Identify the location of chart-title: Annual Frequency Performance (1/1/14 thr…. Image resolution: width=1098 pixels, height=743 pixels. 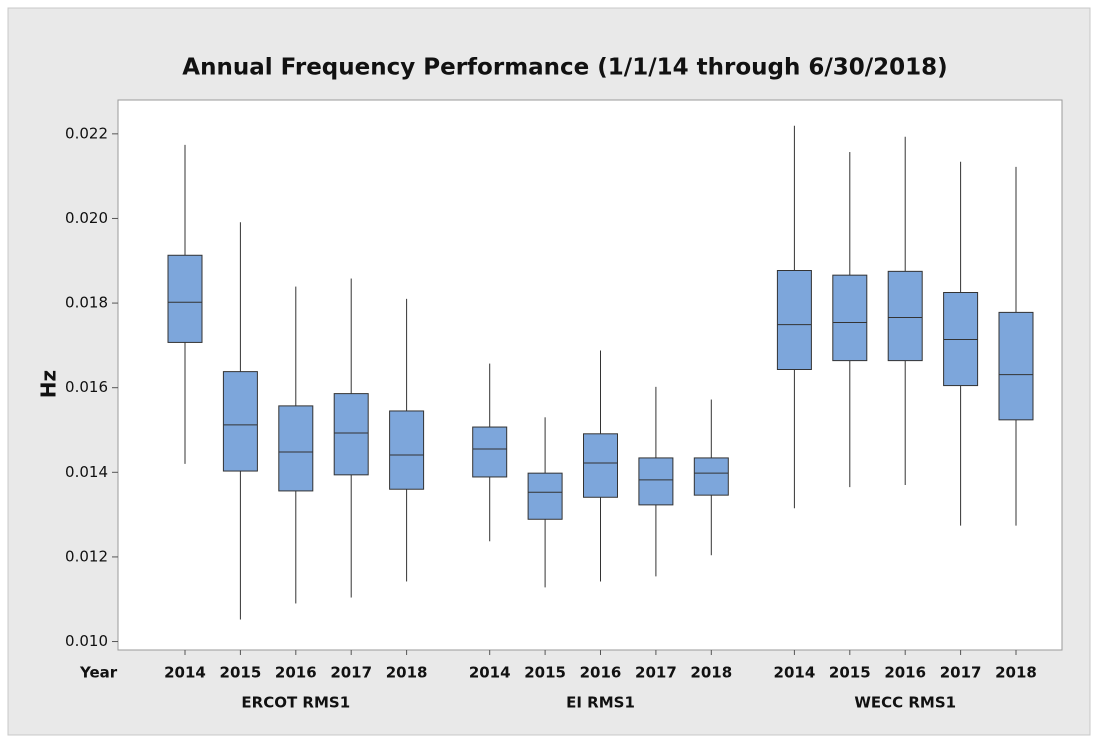
(564, 68).